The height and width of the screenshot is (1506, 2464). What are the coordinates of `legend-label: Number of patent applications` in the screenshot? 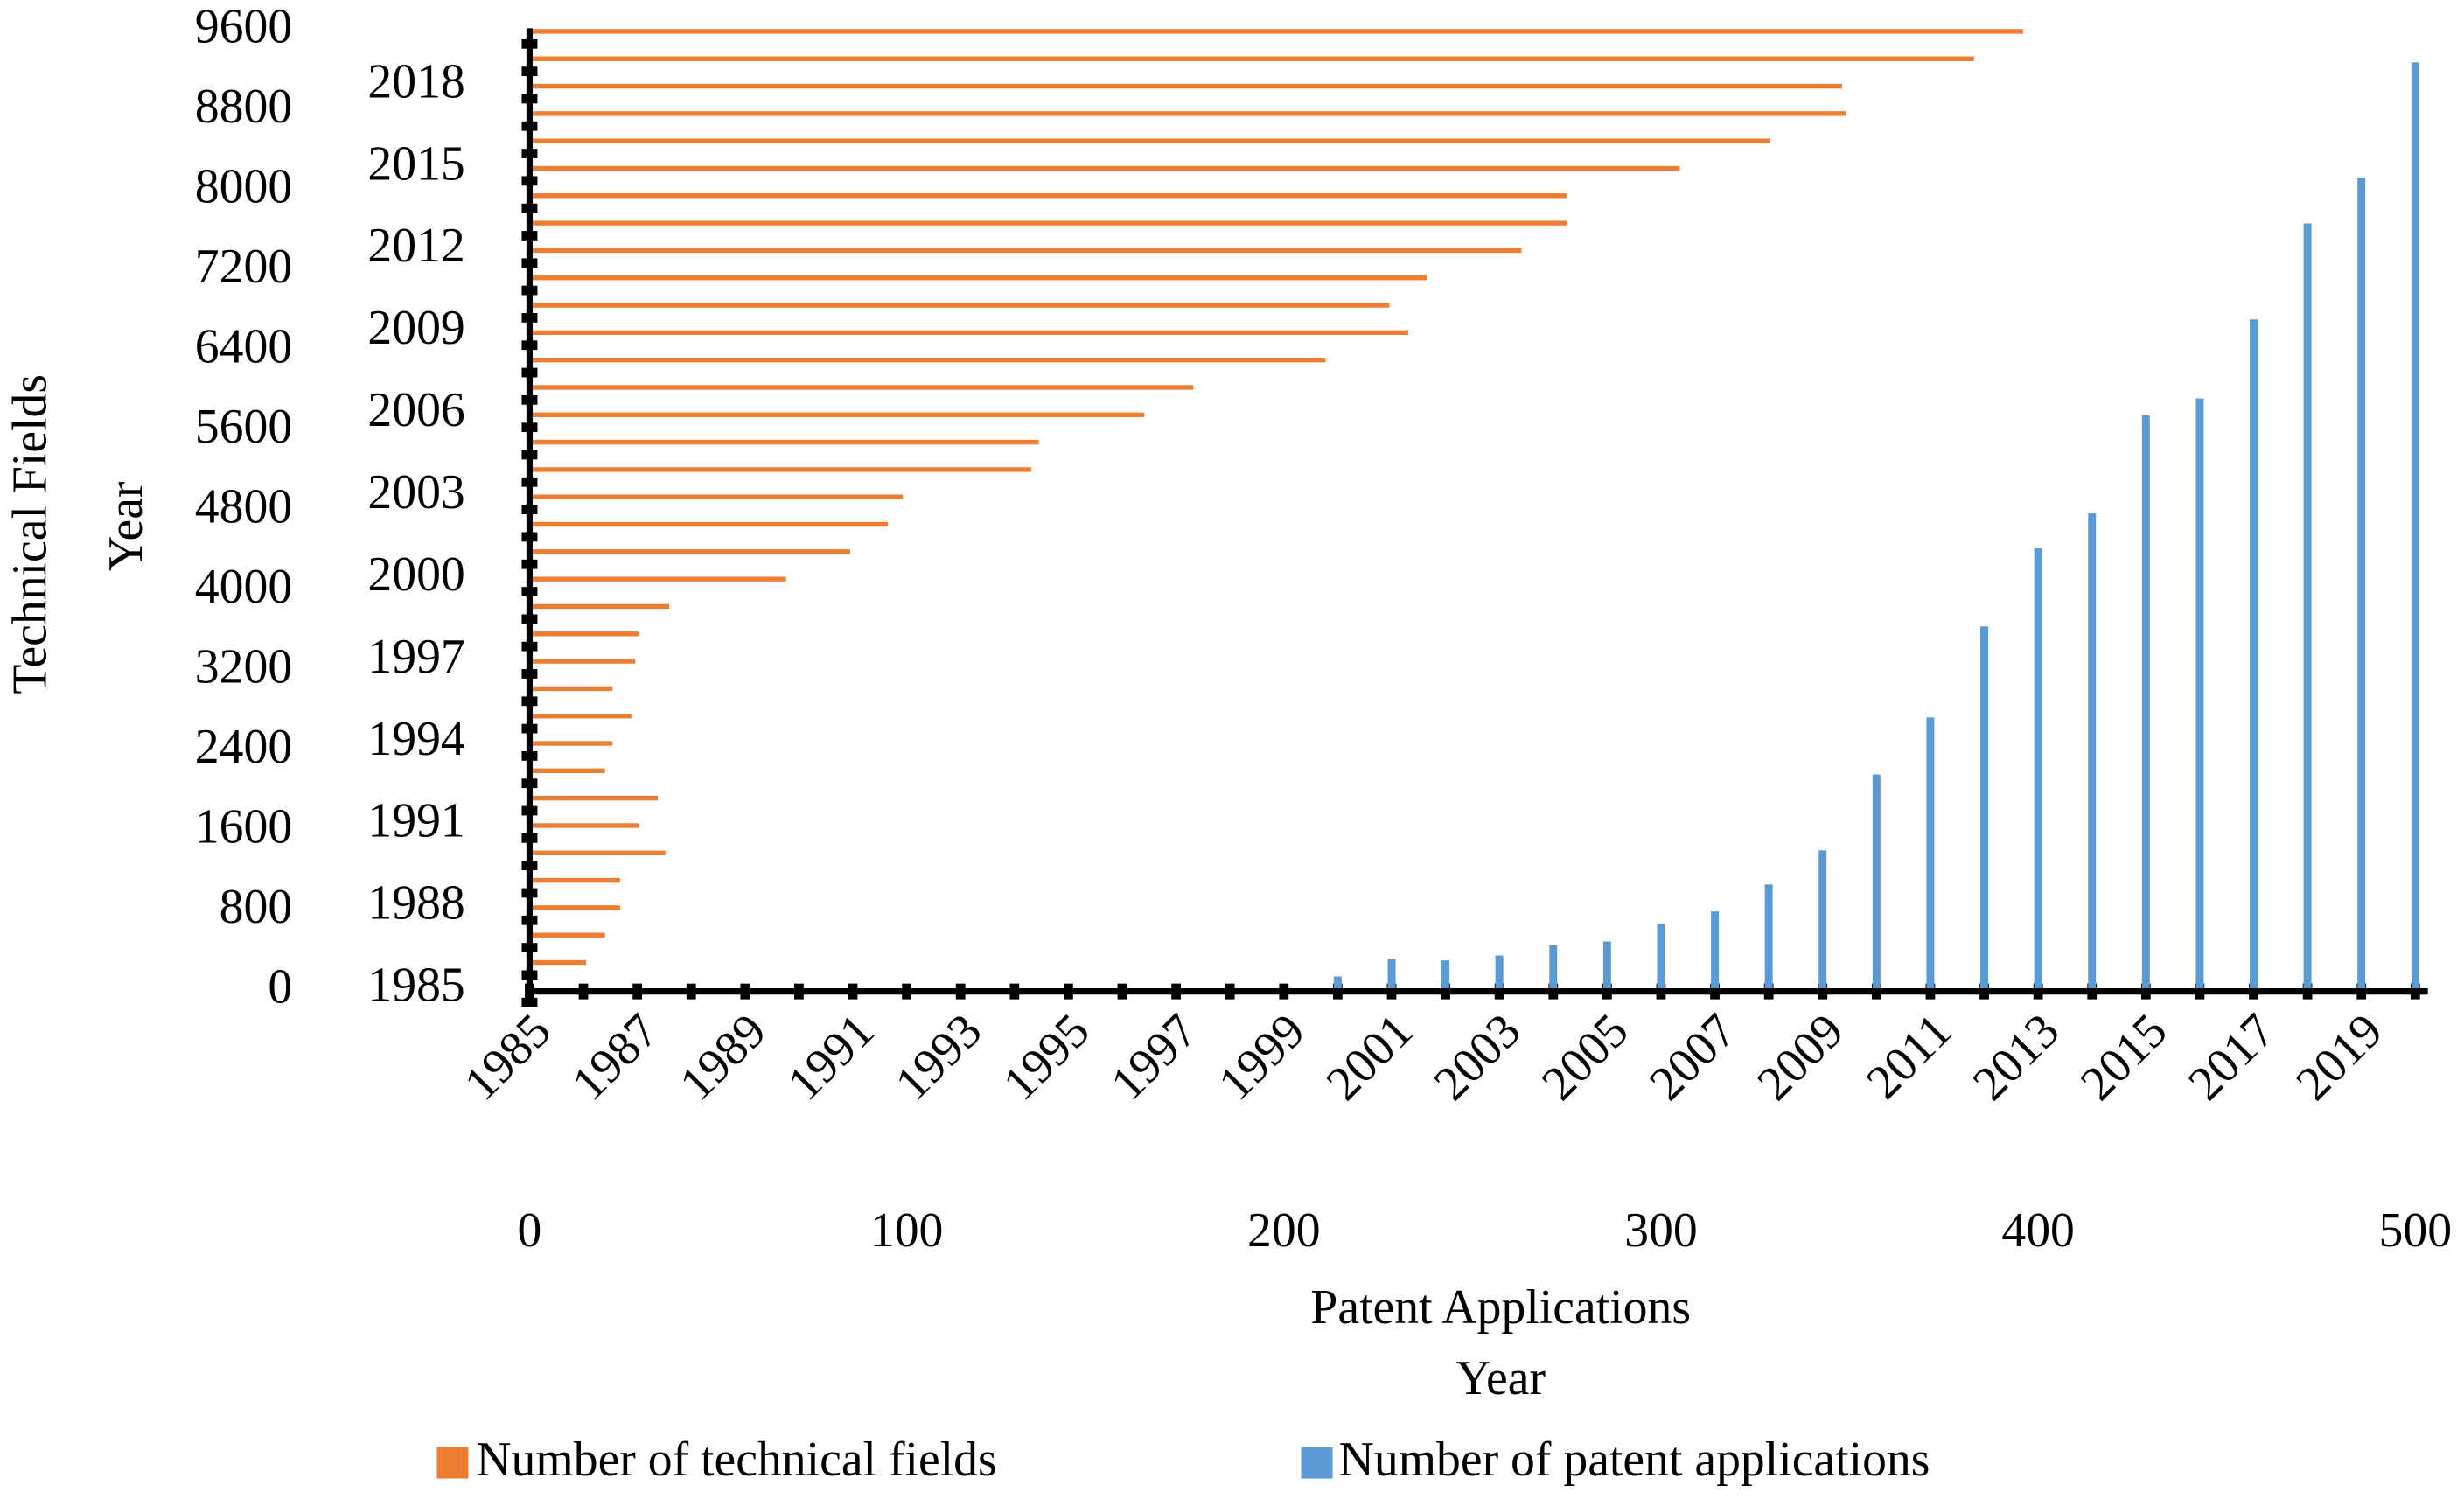 It's located at (1635, 1460).